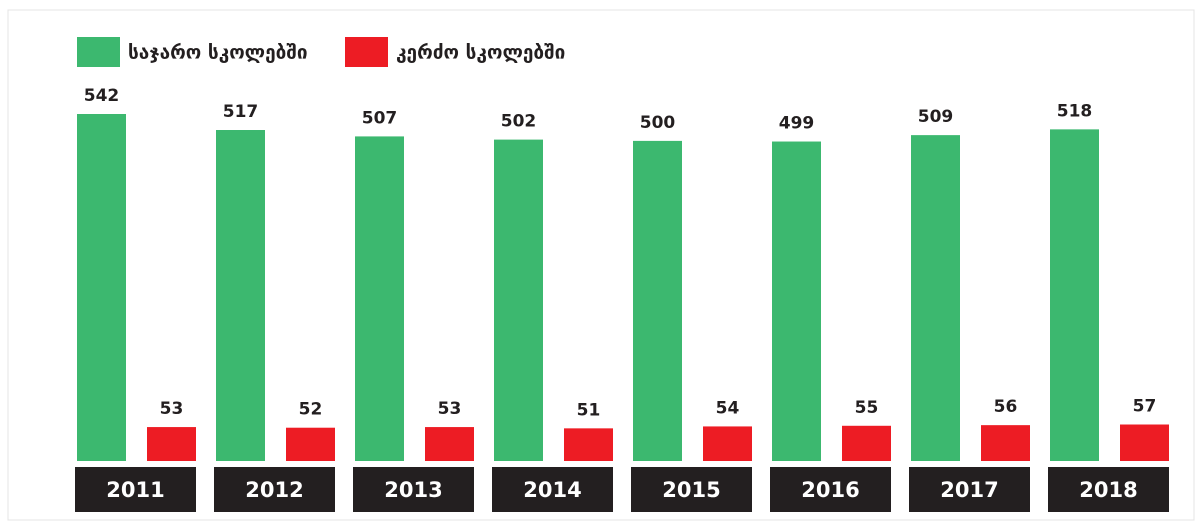  Describe the element at coordinates (1075, 111) in the screenshot. I see `value-label: 518` at that location.